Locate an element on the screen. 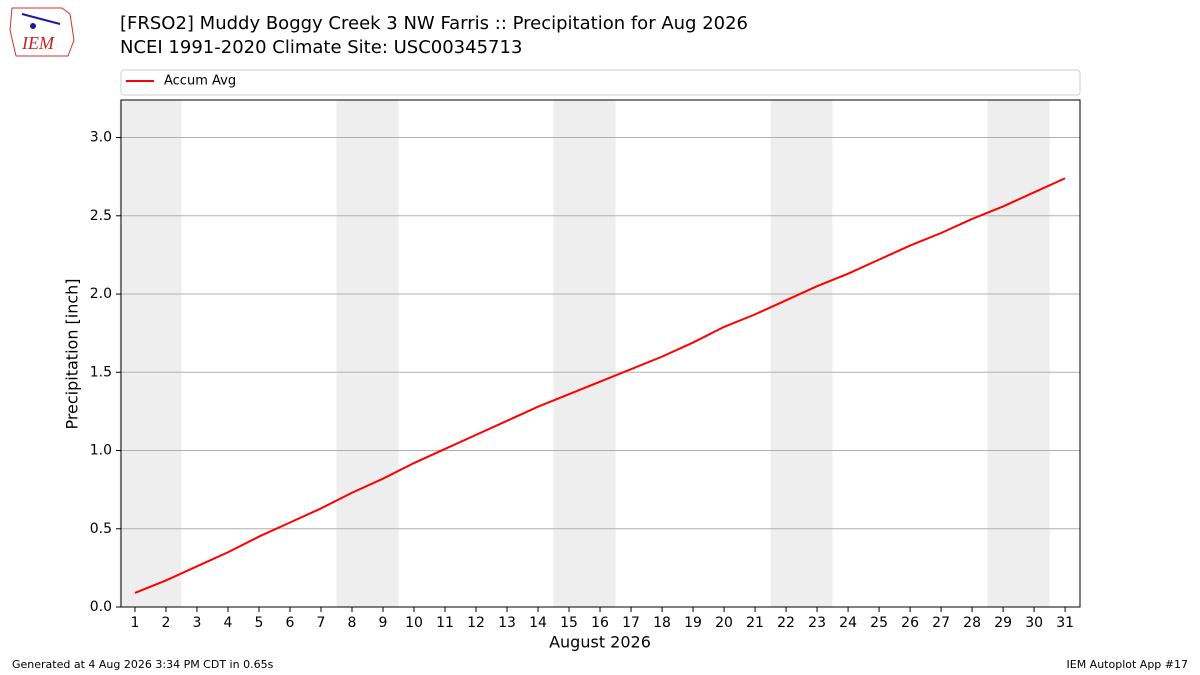 The image size is (1200, 675). x-tick-label: 24 is located at coordinates (848, 623).